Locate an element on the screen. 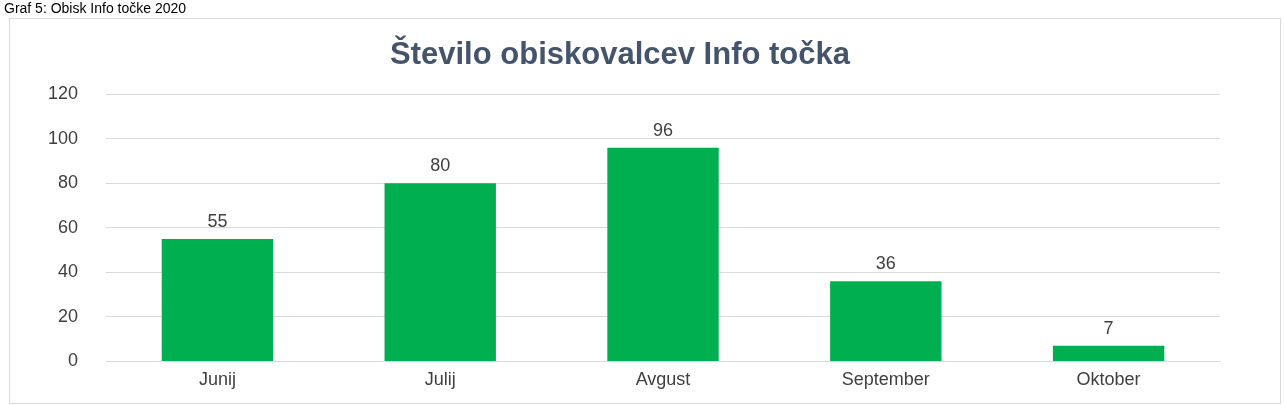  y-tick-label: 120 is located at coordinates (63, 93).